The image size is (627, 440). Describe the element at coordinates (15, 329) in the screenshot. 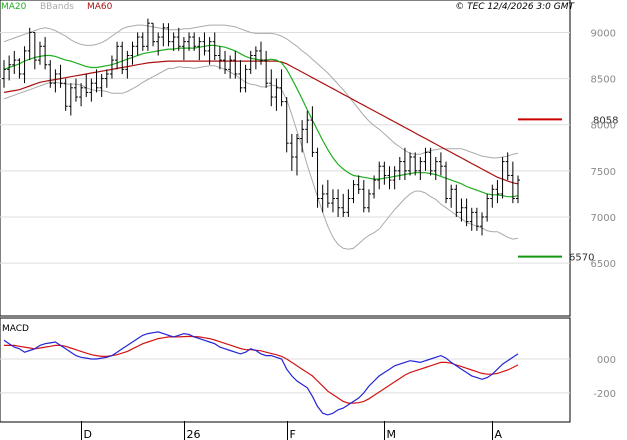

I see `macd-label: MACD` at that location.